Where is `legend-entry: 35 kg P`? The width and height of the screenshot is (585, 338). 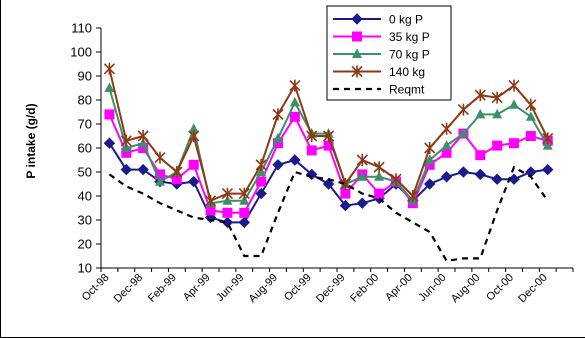
legend-entry: 35 kg P is located at coordinates (381, 37).